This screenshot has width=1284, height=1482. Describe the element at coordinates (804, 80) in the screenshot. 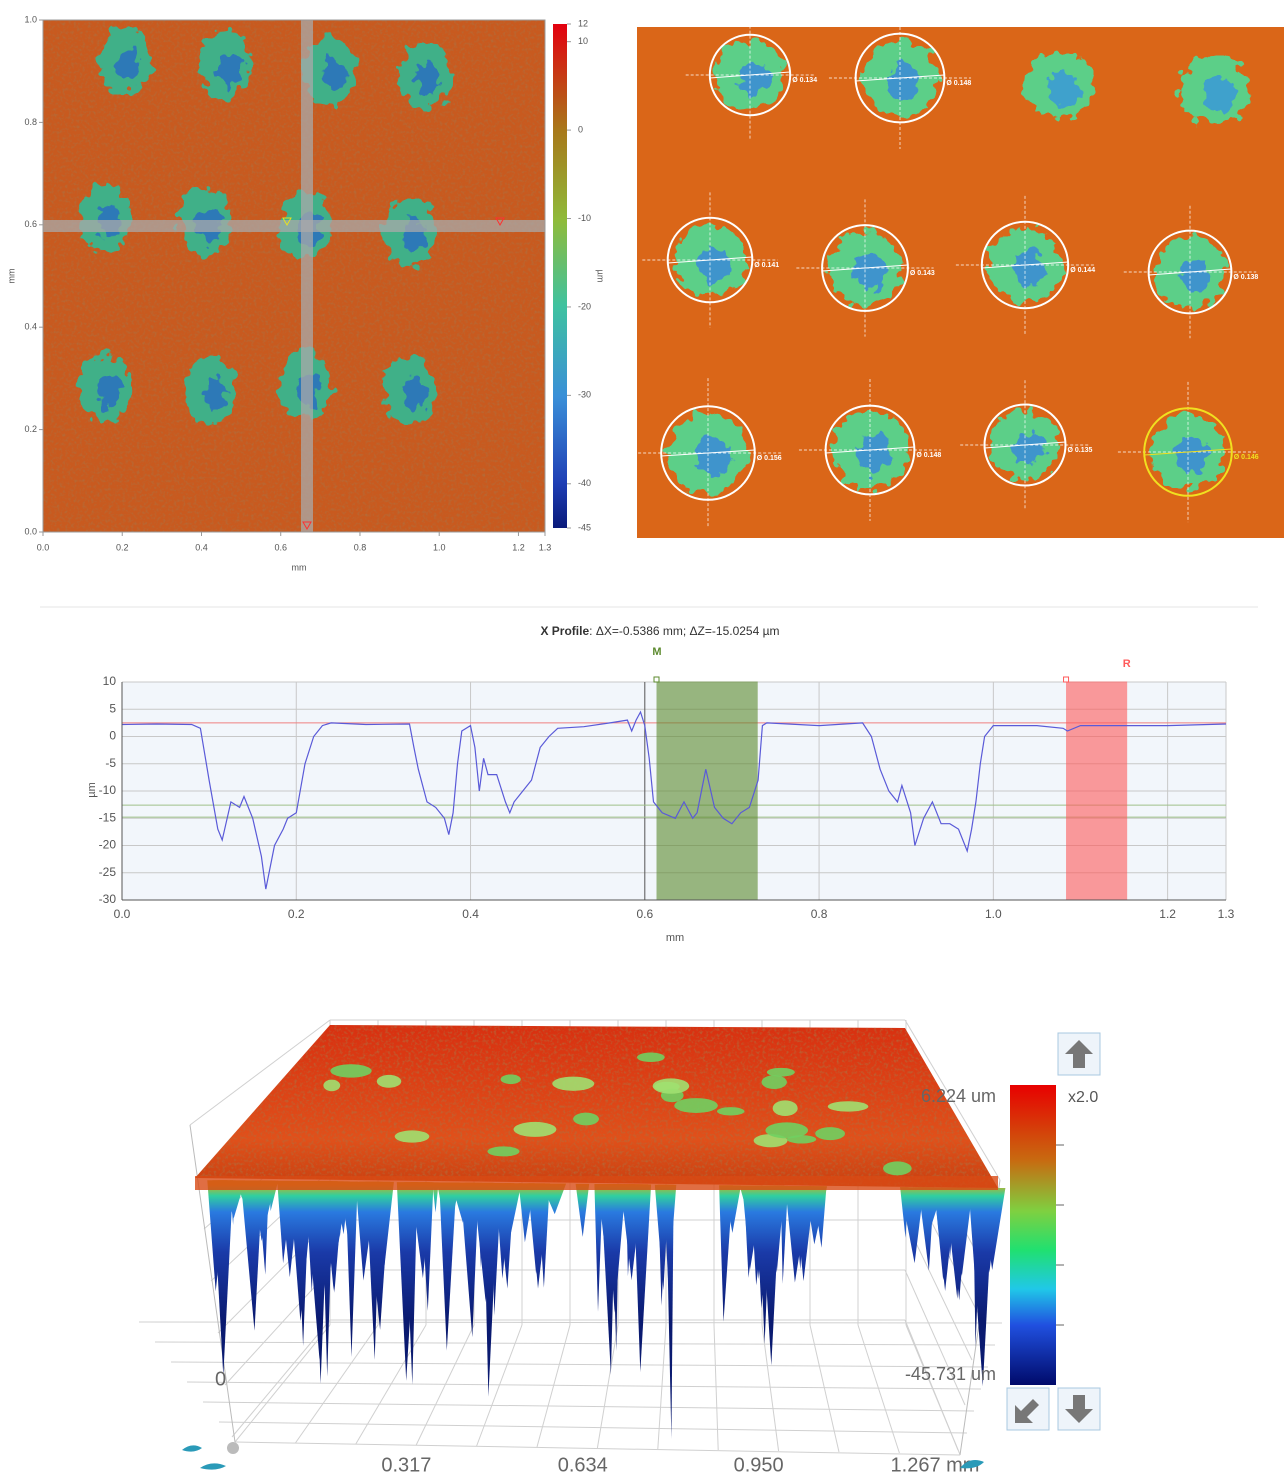

I see `diameter-label: Ø 0.134` at that location.